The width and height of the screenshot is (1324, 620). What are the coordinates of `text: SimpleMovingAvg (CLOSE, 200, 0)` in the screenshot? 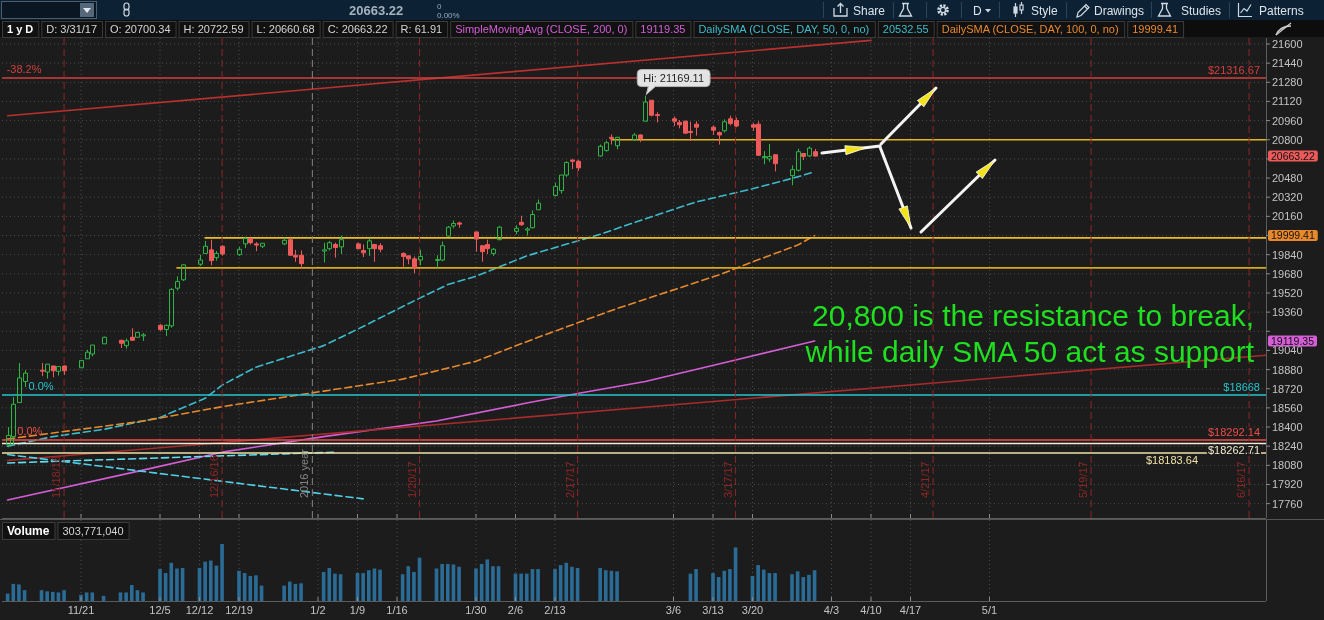 It's located at (541, 29).